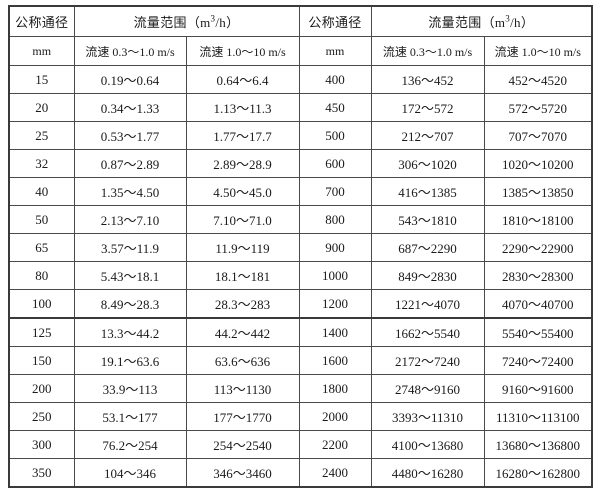 Image resolution: width=600 pixels, height=488 pixels. Describe the element at coordinates (538, 135) in the screenshot. I see `cell-flow-high-right: 707～7070` at that location.